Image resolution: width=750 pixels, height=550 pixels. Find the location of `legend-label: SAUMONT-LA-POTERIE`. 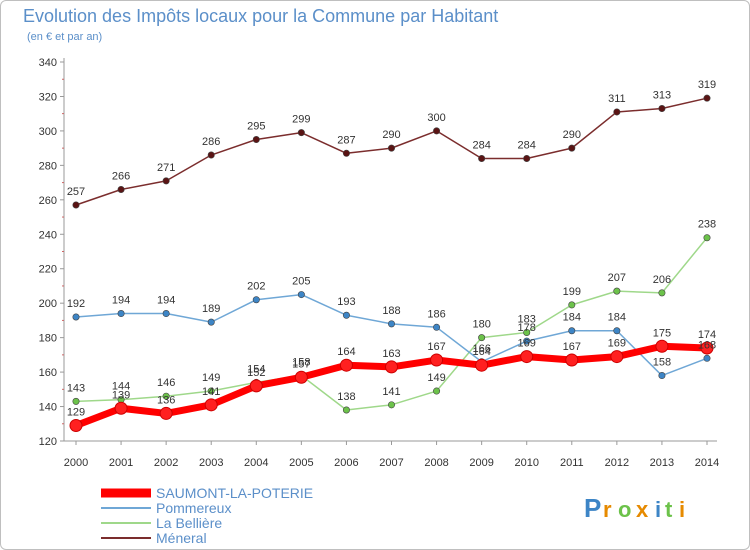

legend-label: SAUMONT-LA-POTERIE is located at coordinates (234, 493).